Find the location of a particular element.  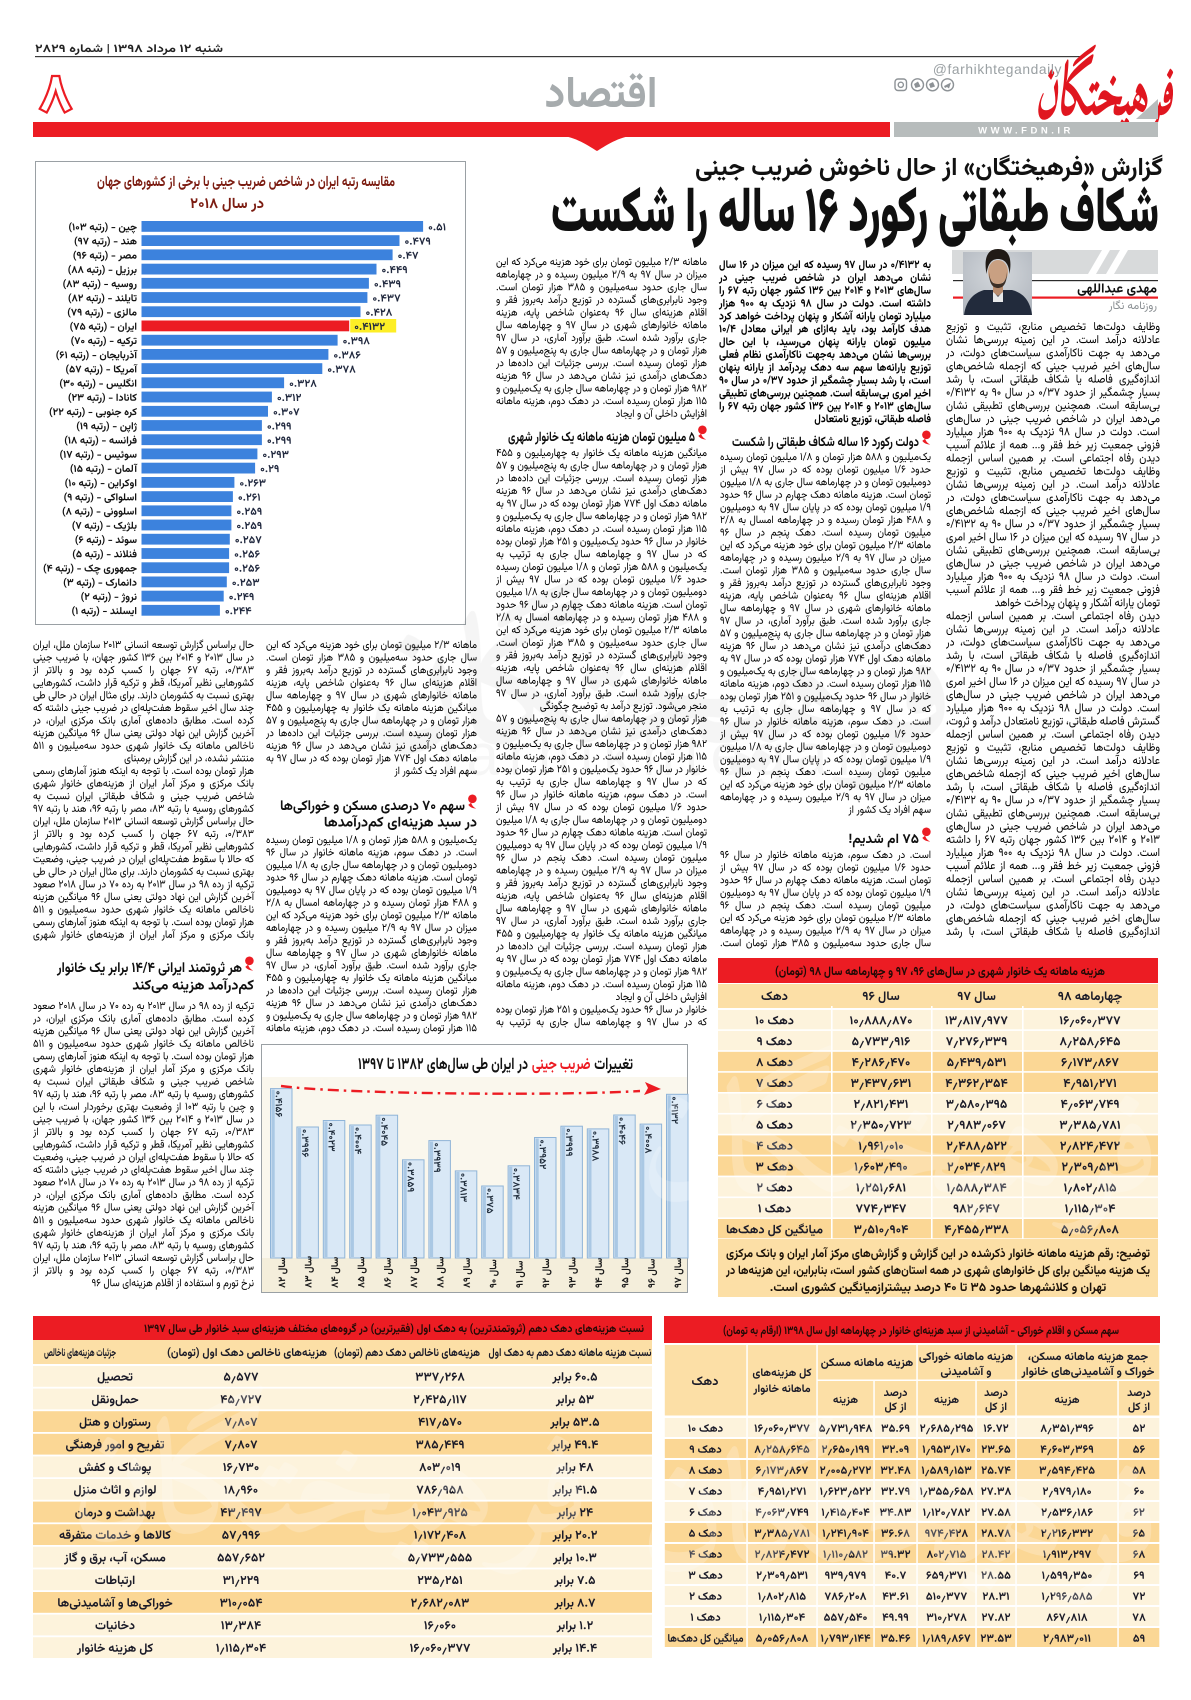

svg-text: @farhikhtegandaily is located at coordinates (997, 69).